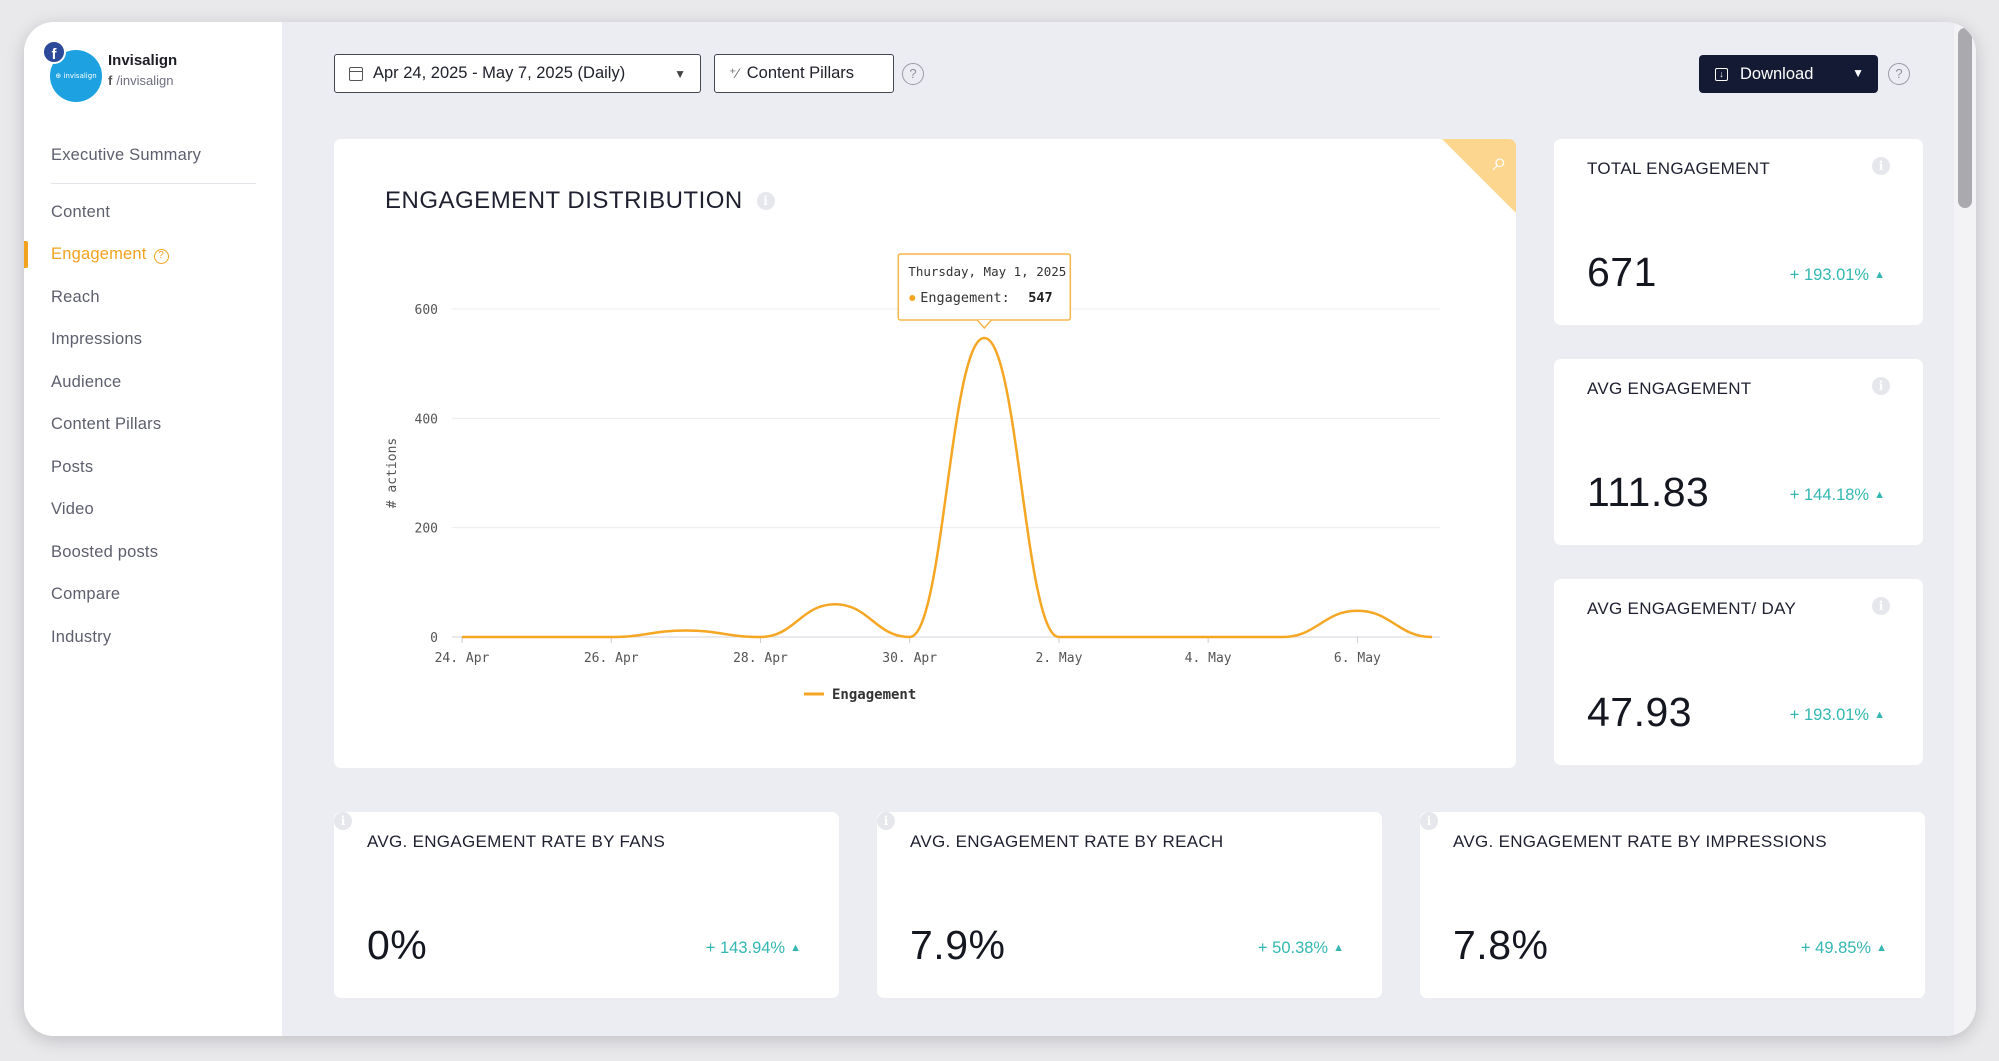 This screenshot has width=1999, height=1061. Describe the element at coordinates (426, 529) in the screenshot. I see `y-tick-label: 200` at that location.